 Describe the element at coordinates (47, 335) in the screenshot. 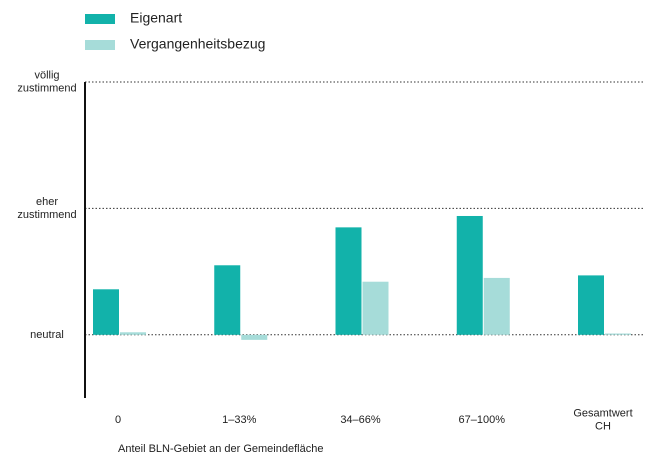

I see `y-tick-label: neutral` at that location.